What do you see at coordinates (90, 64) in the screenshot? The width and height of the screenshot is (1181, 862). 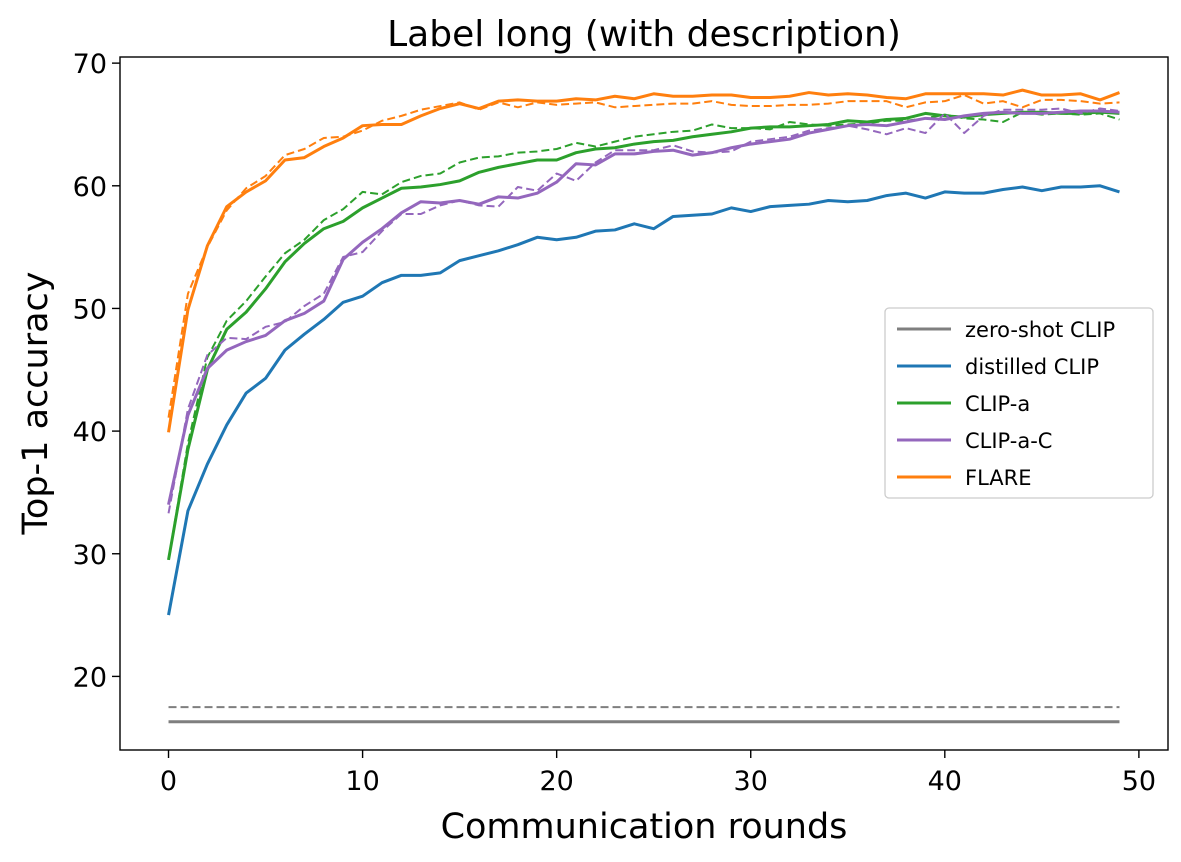 I see `y-tick-label: 70` at bounding box center [90, 64].